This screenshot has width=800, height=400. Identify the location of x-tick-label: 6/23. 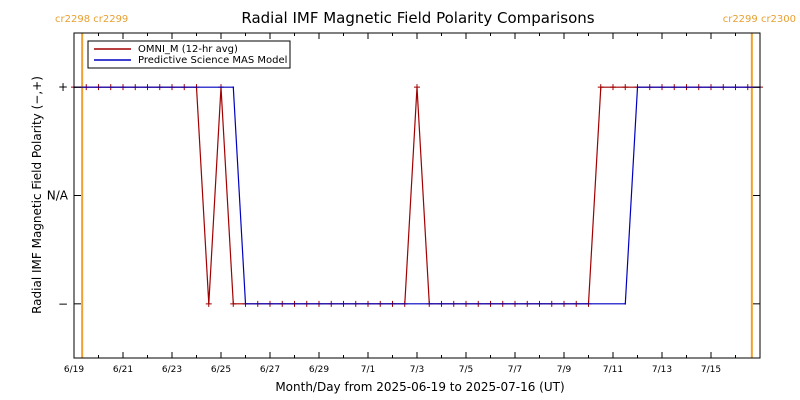
(172, 370).